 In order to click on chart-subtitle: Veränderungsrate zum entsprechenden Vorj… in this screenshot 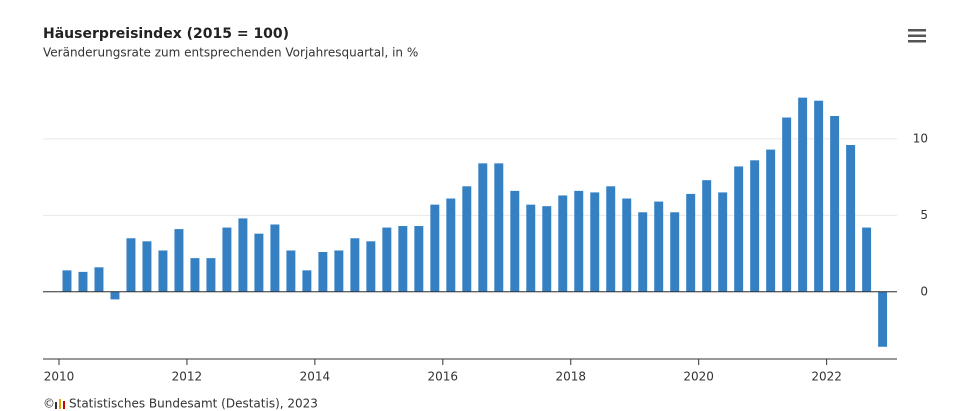, I will do `click(230, 53)`.